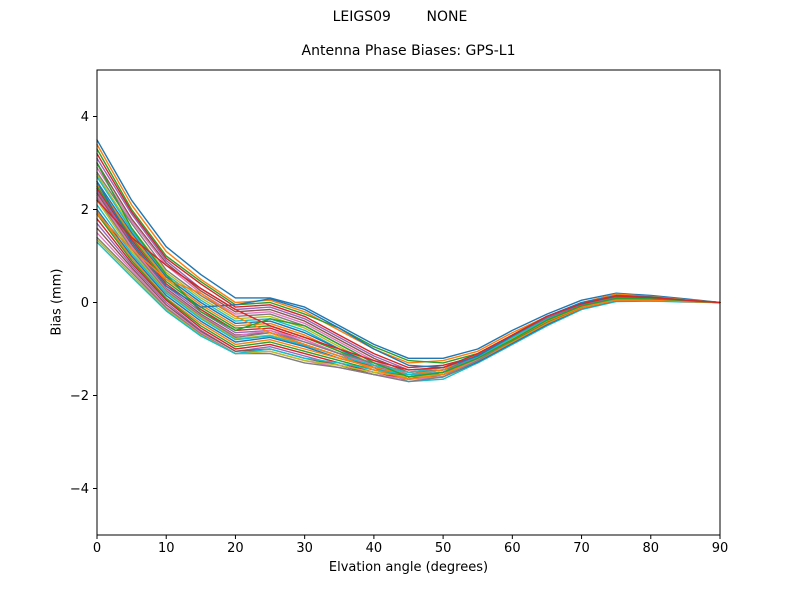 Image resolution: width=800 pixels, height=600 pixels. Describe the element at coordinates (512, 548) in the screenshot. I see `x-tick-label: 60` at that location.